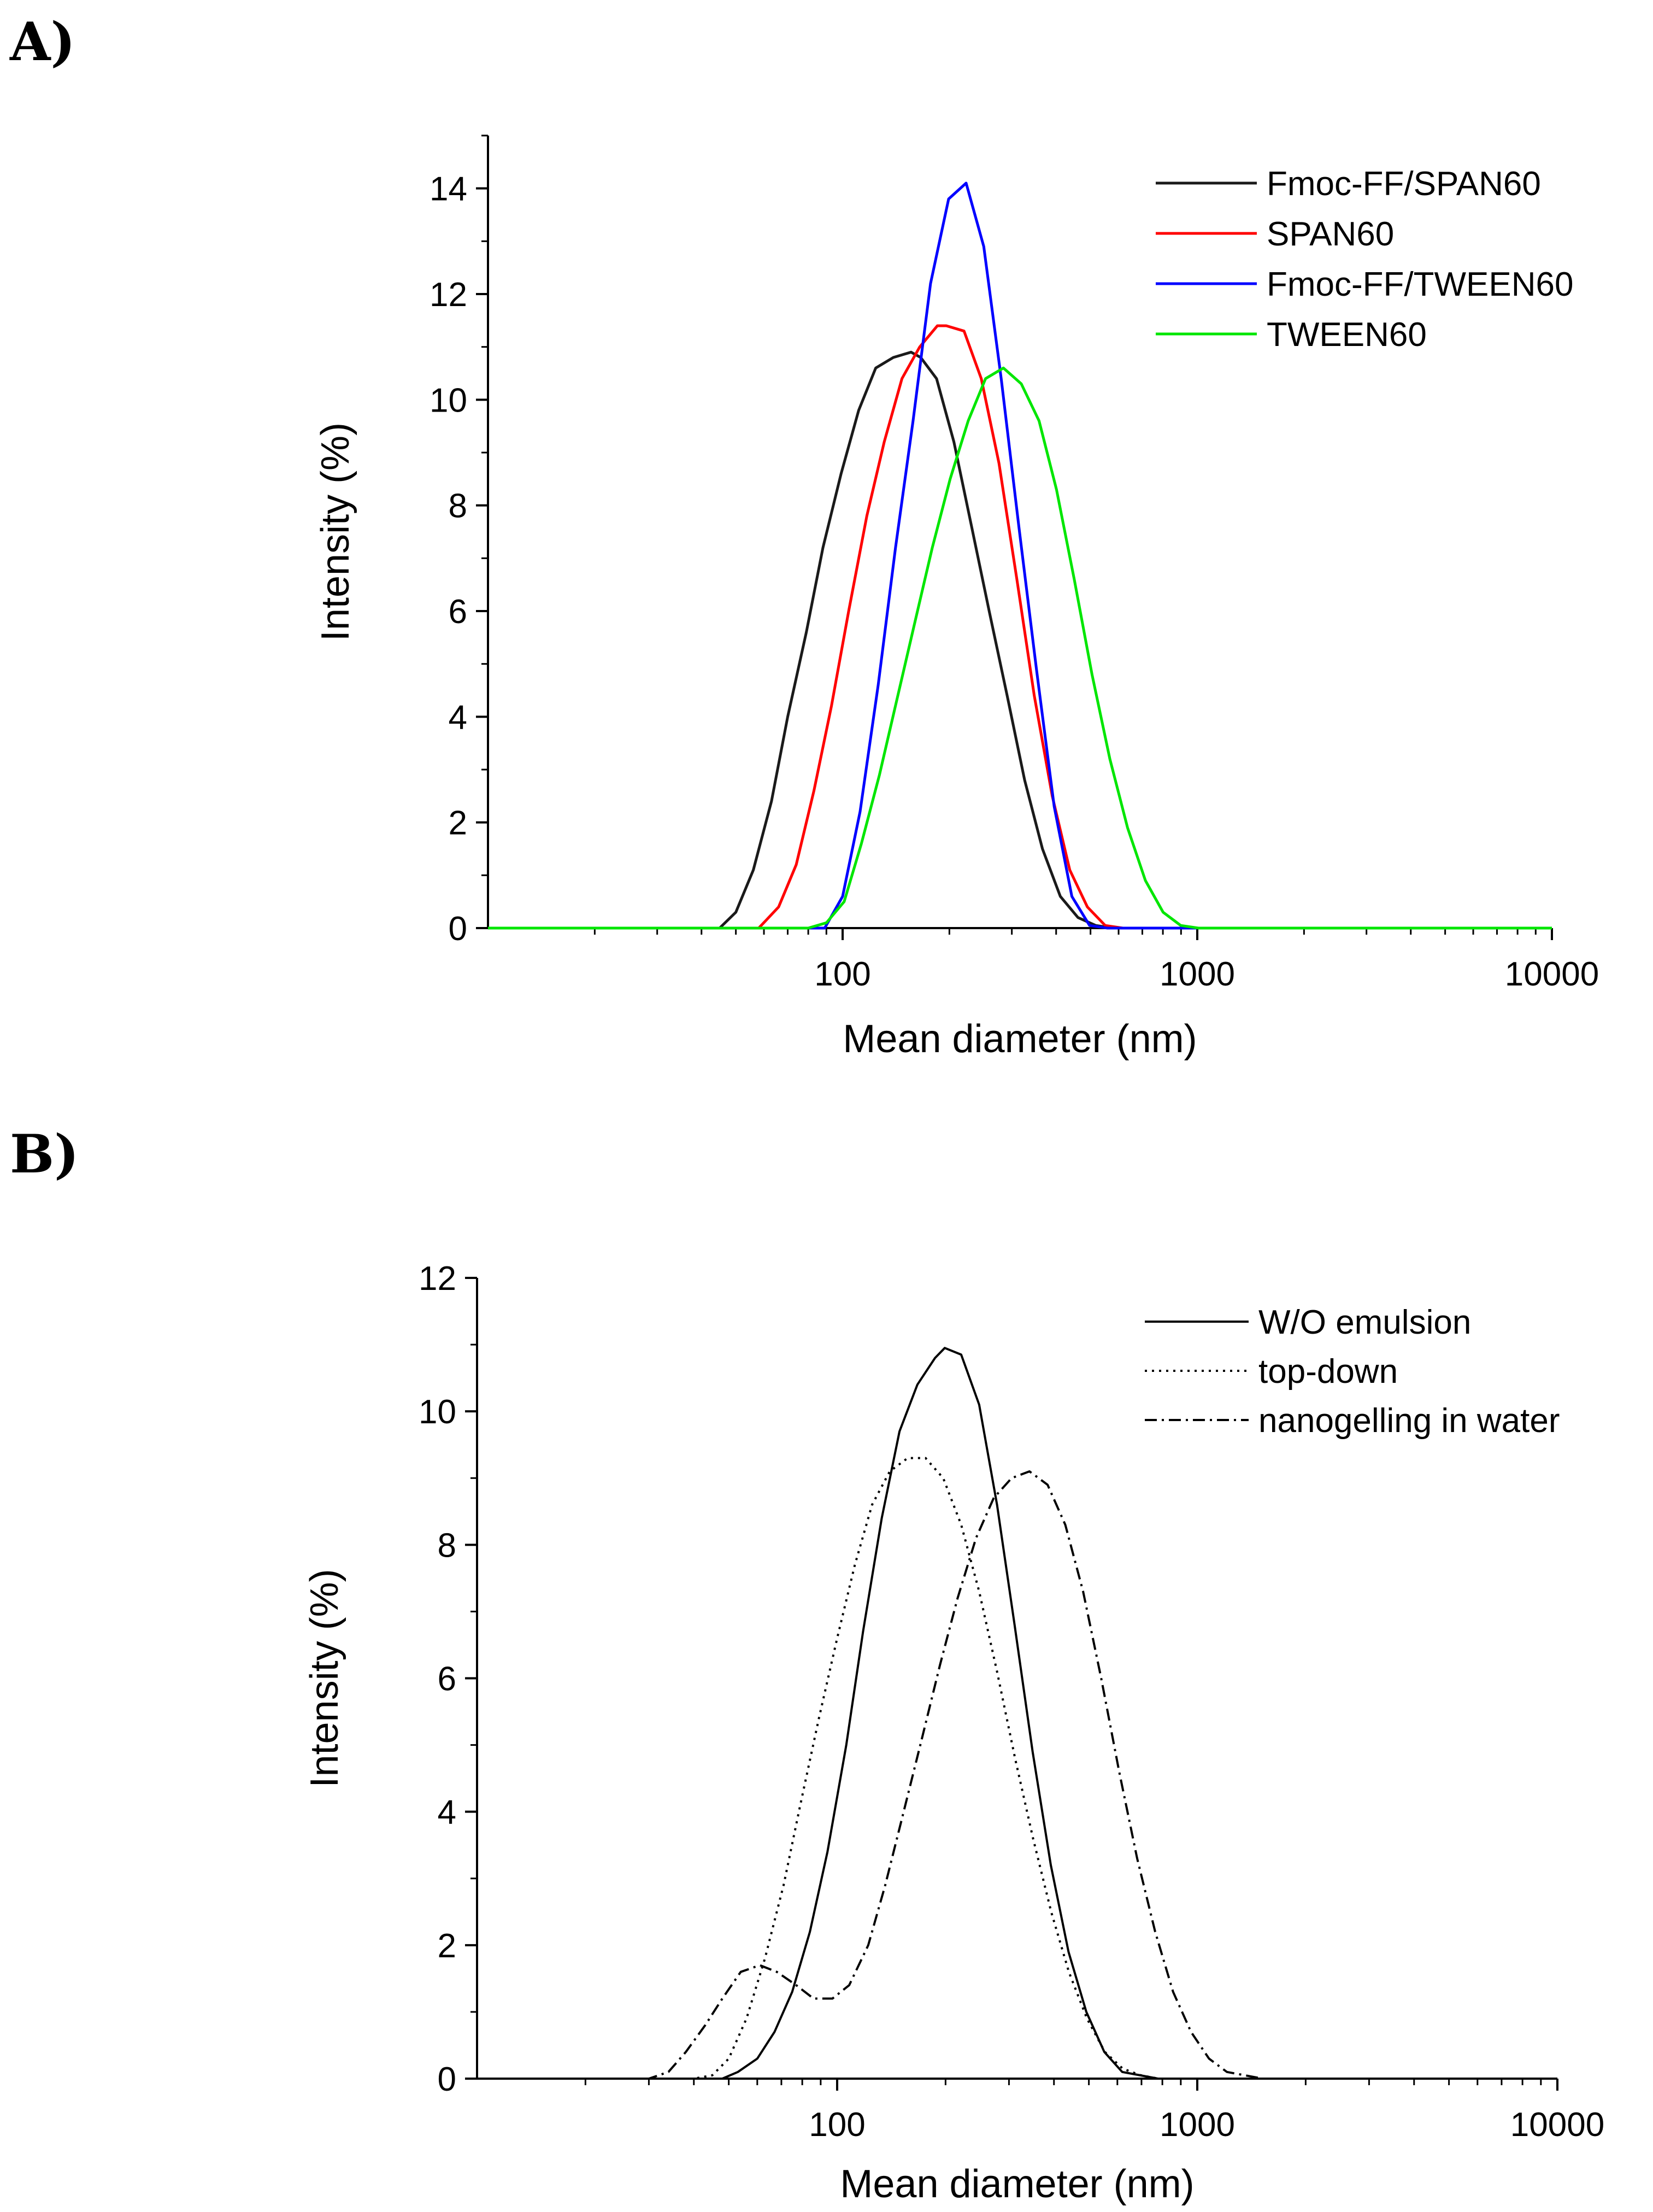  What do you see at coordinates (448, 190) in the screenshot?
I see `y-tick-label: 14` at bounding box center [448, 190].